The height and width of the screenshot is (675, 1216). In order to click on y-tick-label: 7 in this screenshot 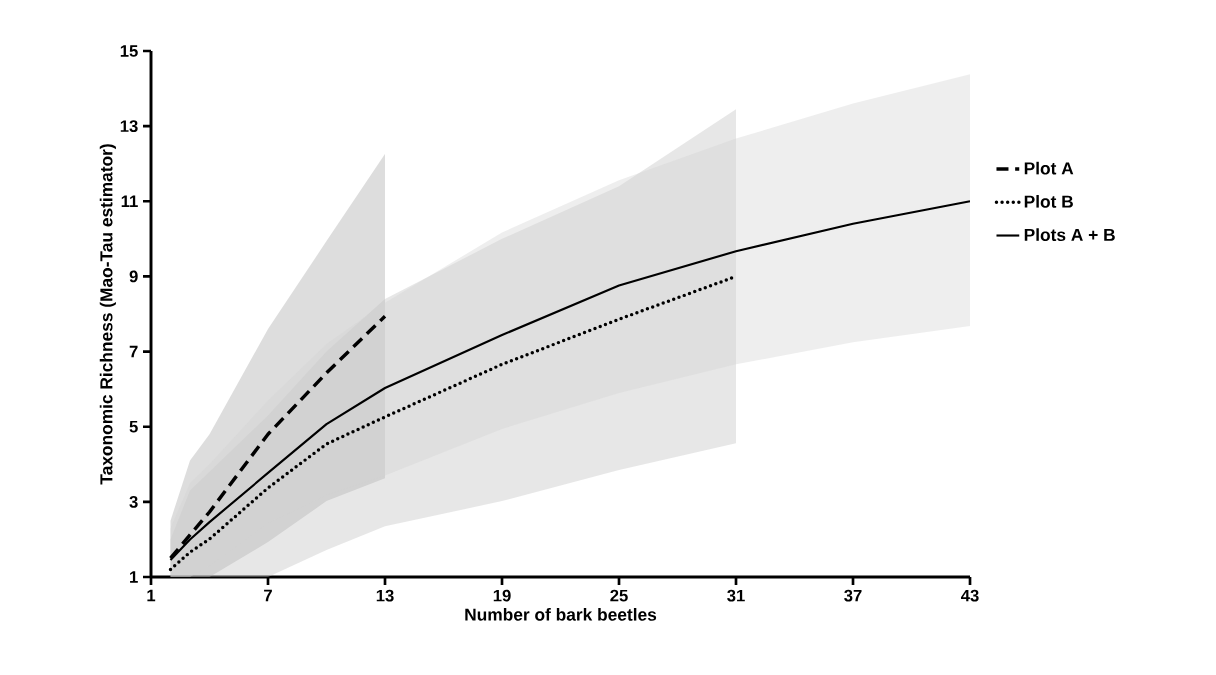, I will do `click(133, 351)`.